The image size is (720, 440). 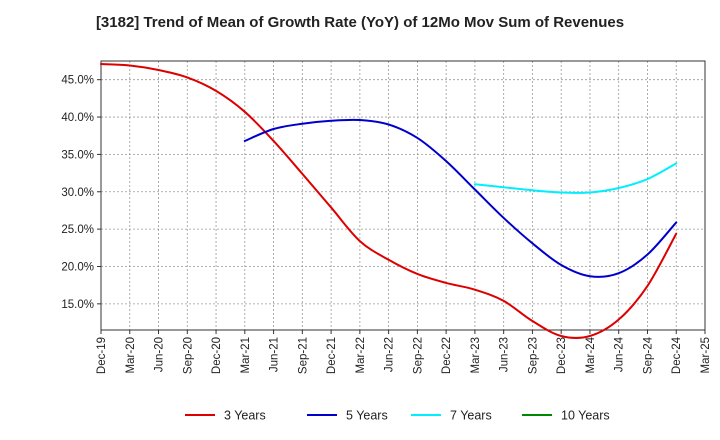 What do you see at coordinates (447, 355) in the screenshot?
I see `x-tick-label: Dec-22` at bounding box center [447, 355].